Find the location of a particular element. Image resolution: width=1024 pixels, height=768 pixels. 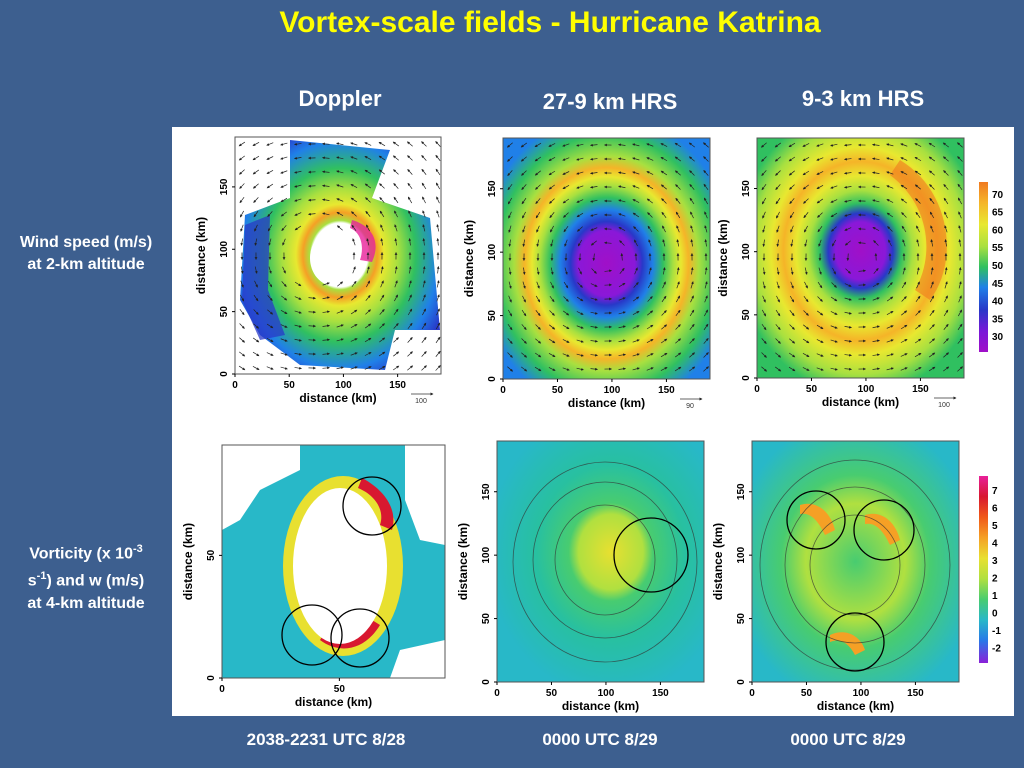

wind-colorbar-labels: 70 65 60 55 50 45 40 35 30 is located at coordinates (998, 266).